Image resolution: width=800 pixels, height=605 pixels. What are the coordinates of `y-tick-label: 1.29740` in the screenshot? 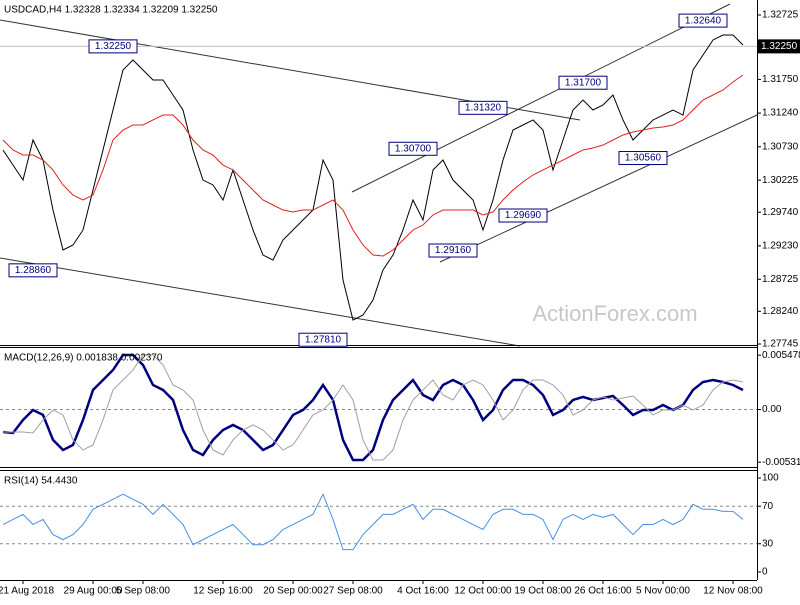 It's located at (780, 212).